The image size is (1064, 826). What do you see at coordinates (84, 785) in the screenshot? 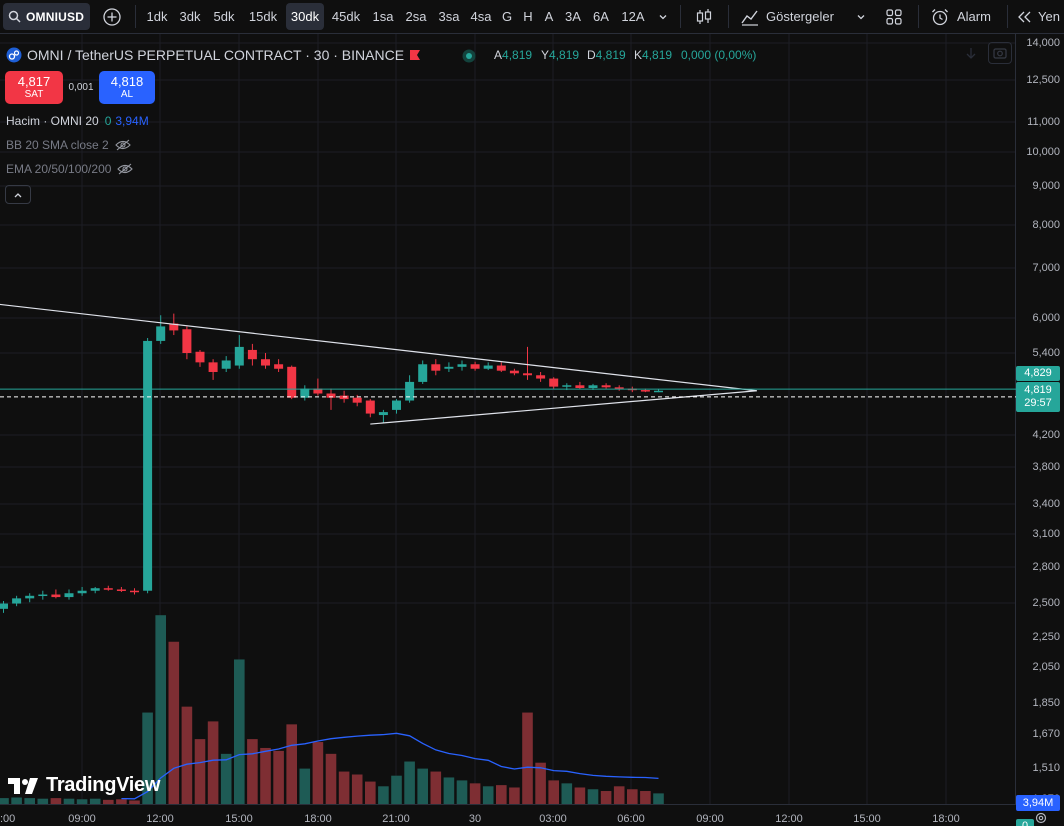
I see `tradingview-logo: TradingView` at bounding box center [84, 785].